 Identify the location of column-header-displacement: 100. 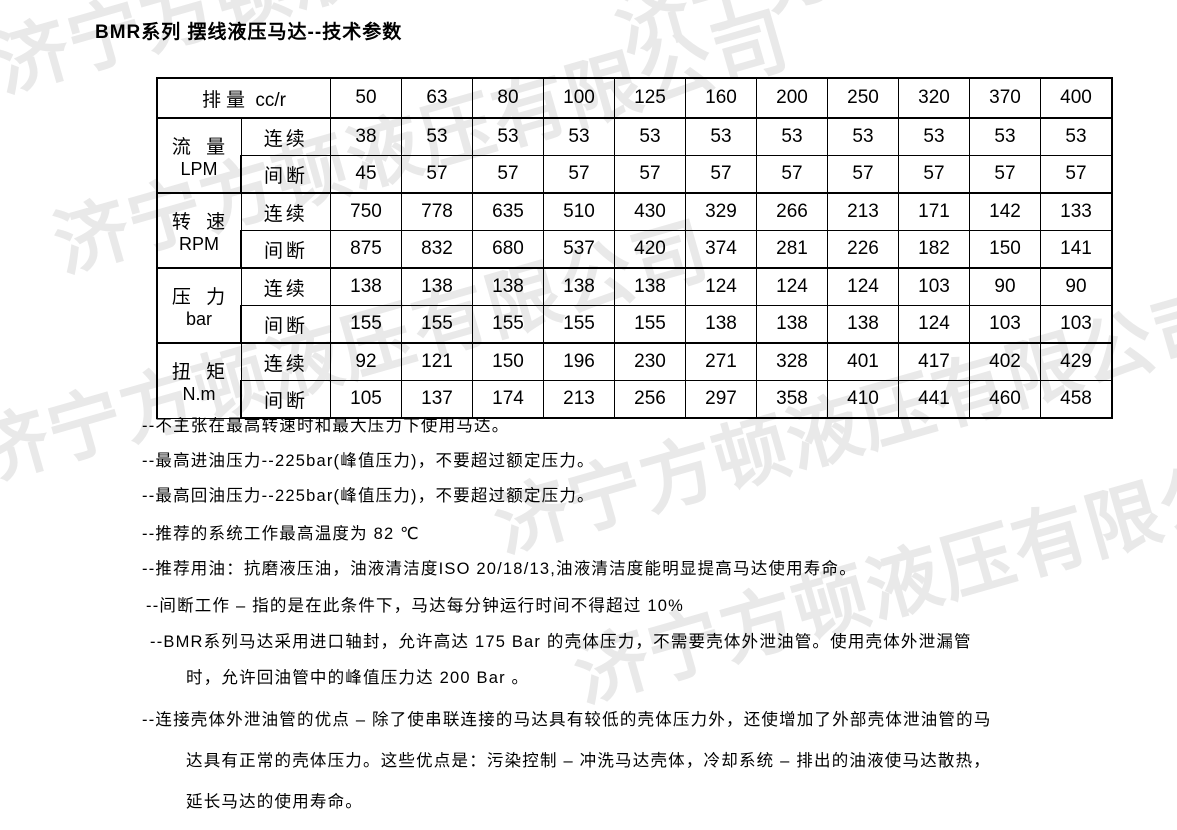
(579, 98).